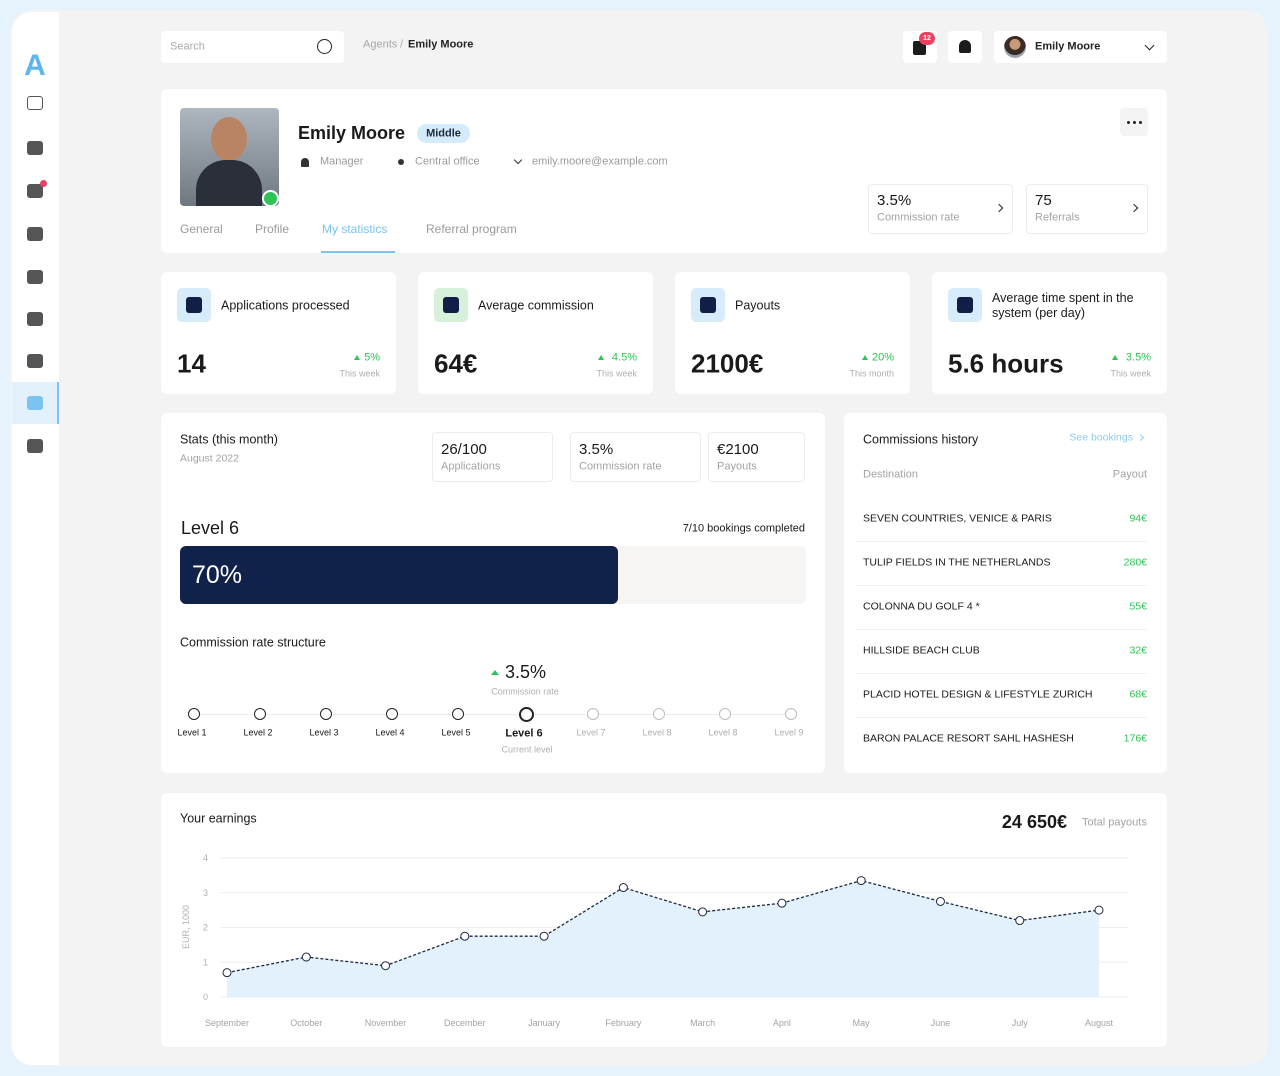  I want to click on profile-tab: My statistics, so click(355, 228).